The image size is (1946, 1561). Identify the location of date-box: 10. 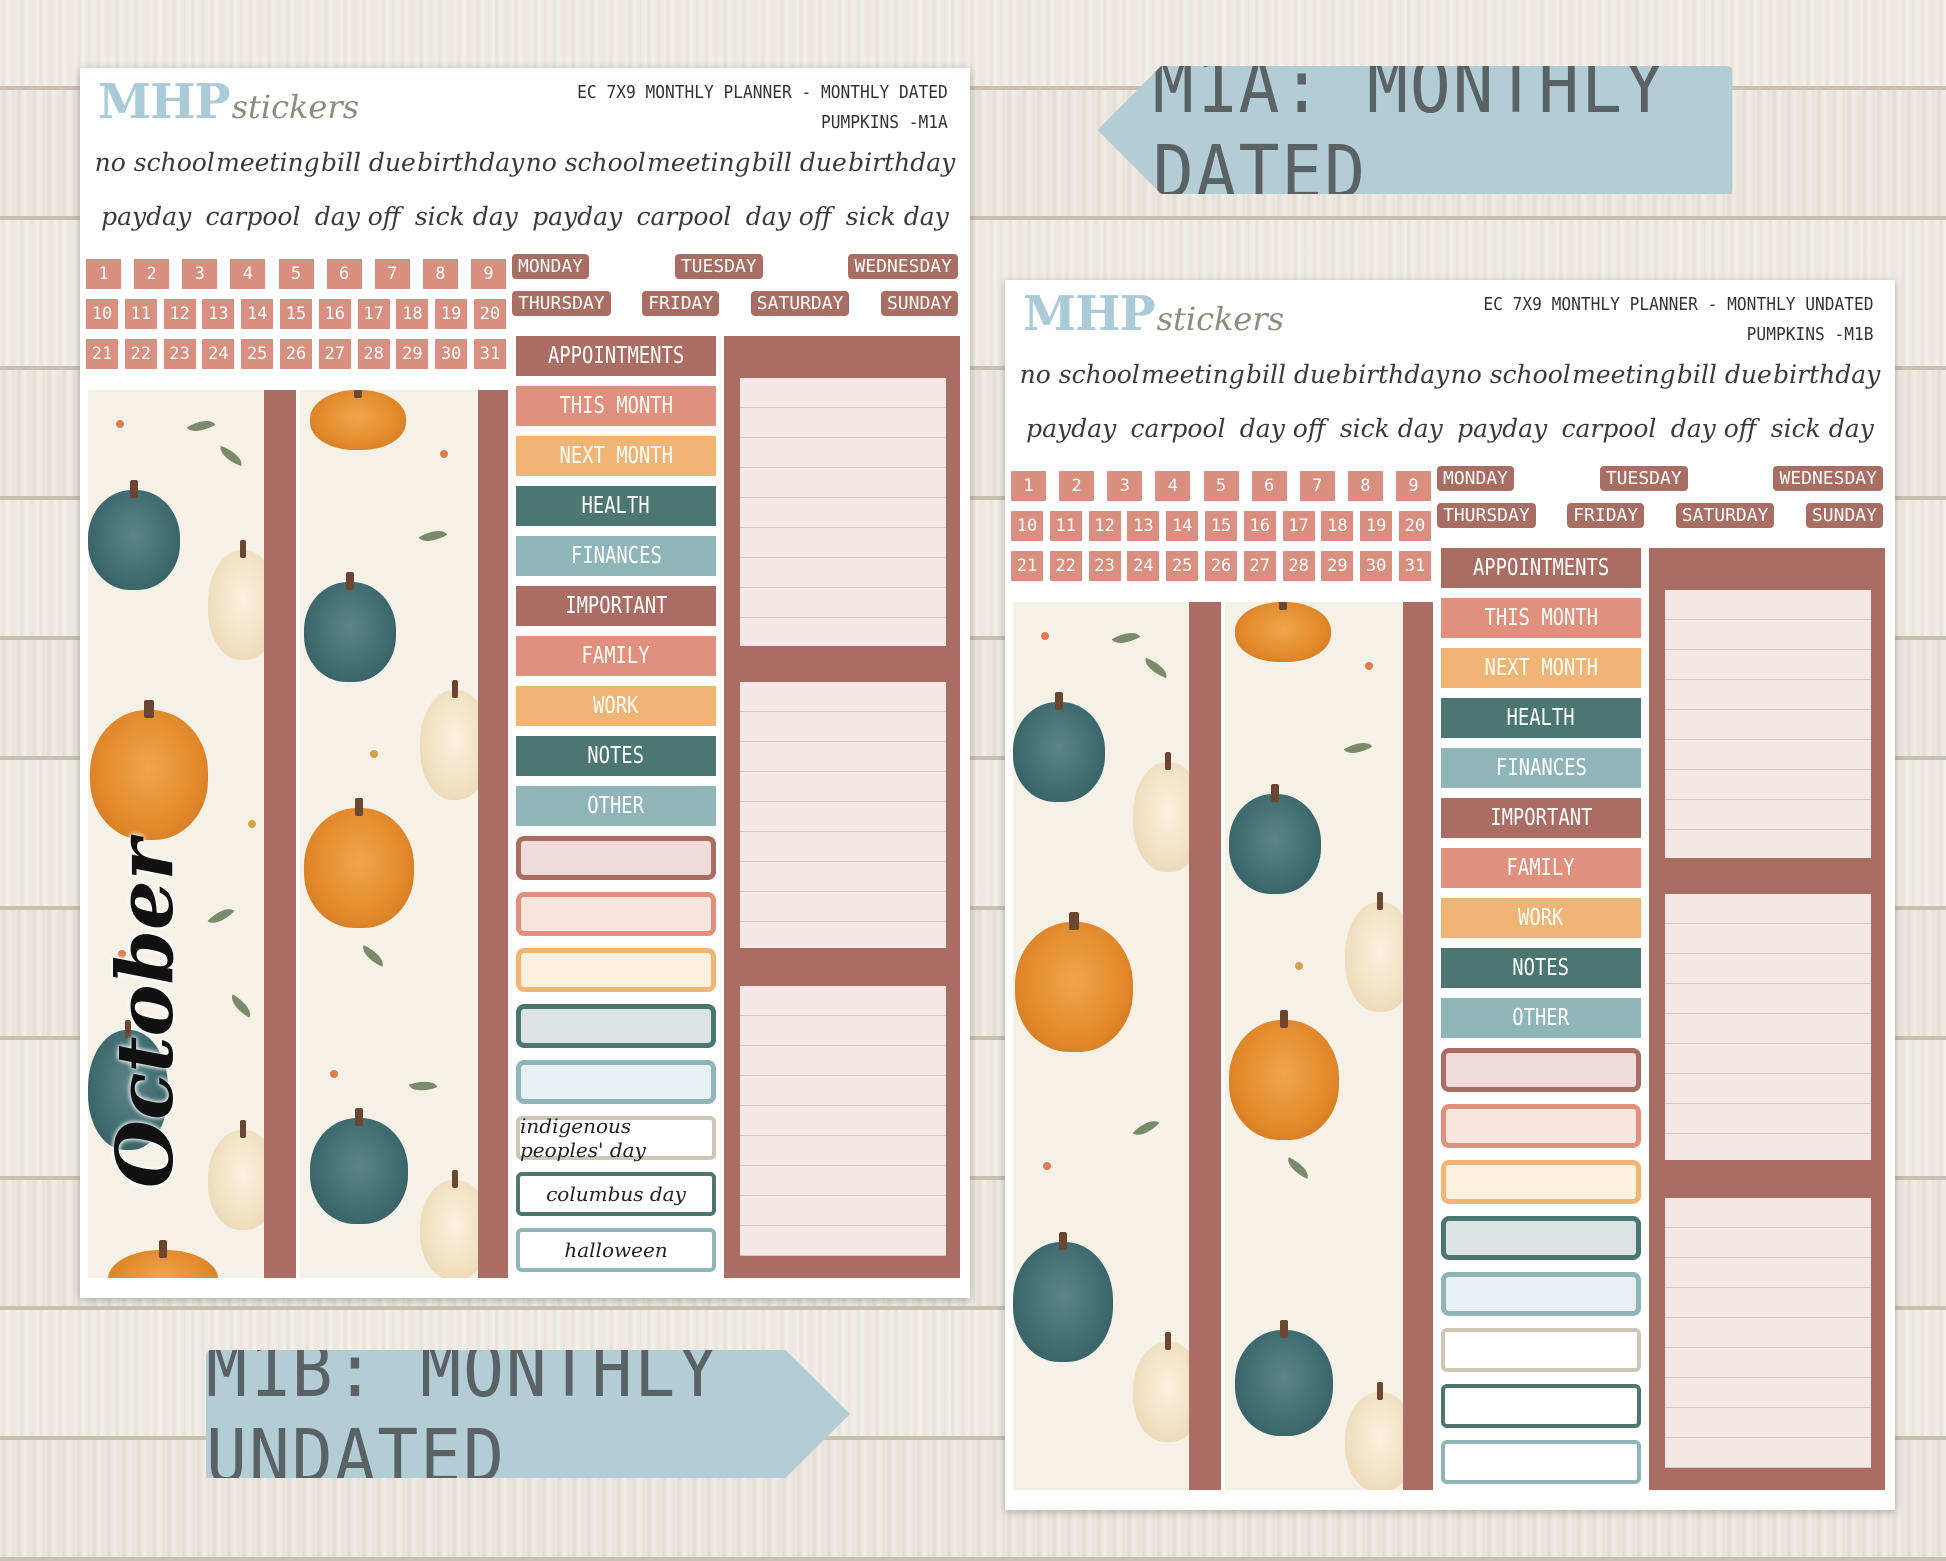
(1027, 526).